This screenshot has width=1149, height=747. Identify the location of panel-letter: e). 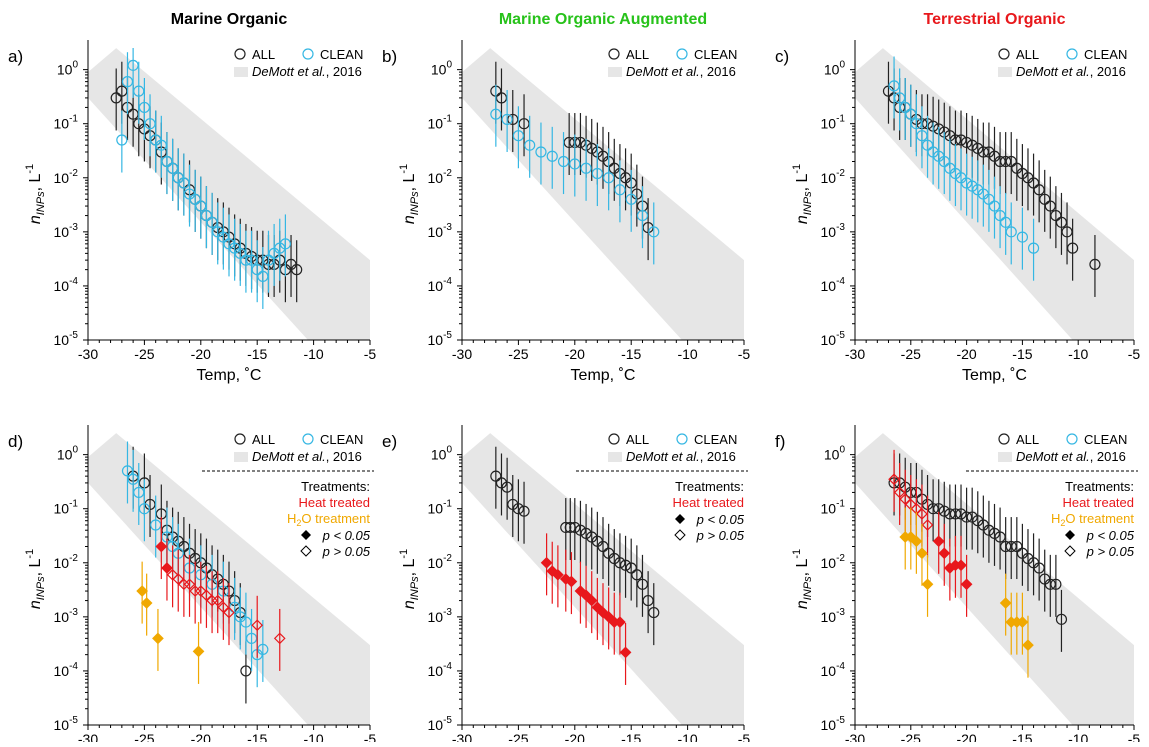
(389, 441).